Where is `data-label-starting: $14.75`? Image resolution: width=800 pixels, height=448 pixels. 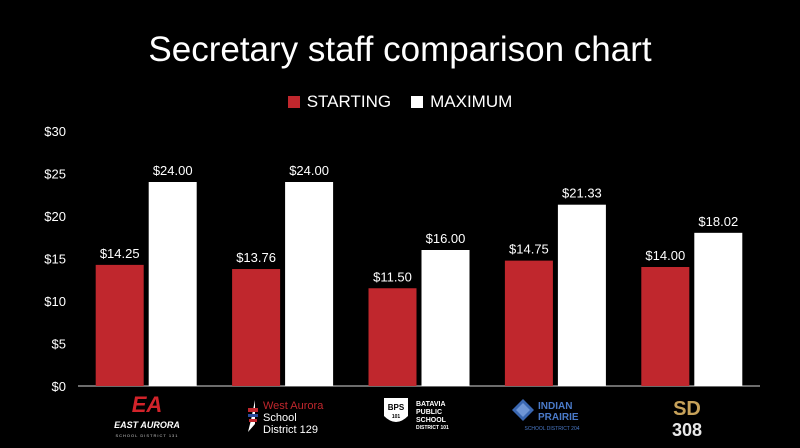 data-label-starting: $14.75 is located at coordinates (529, 249).